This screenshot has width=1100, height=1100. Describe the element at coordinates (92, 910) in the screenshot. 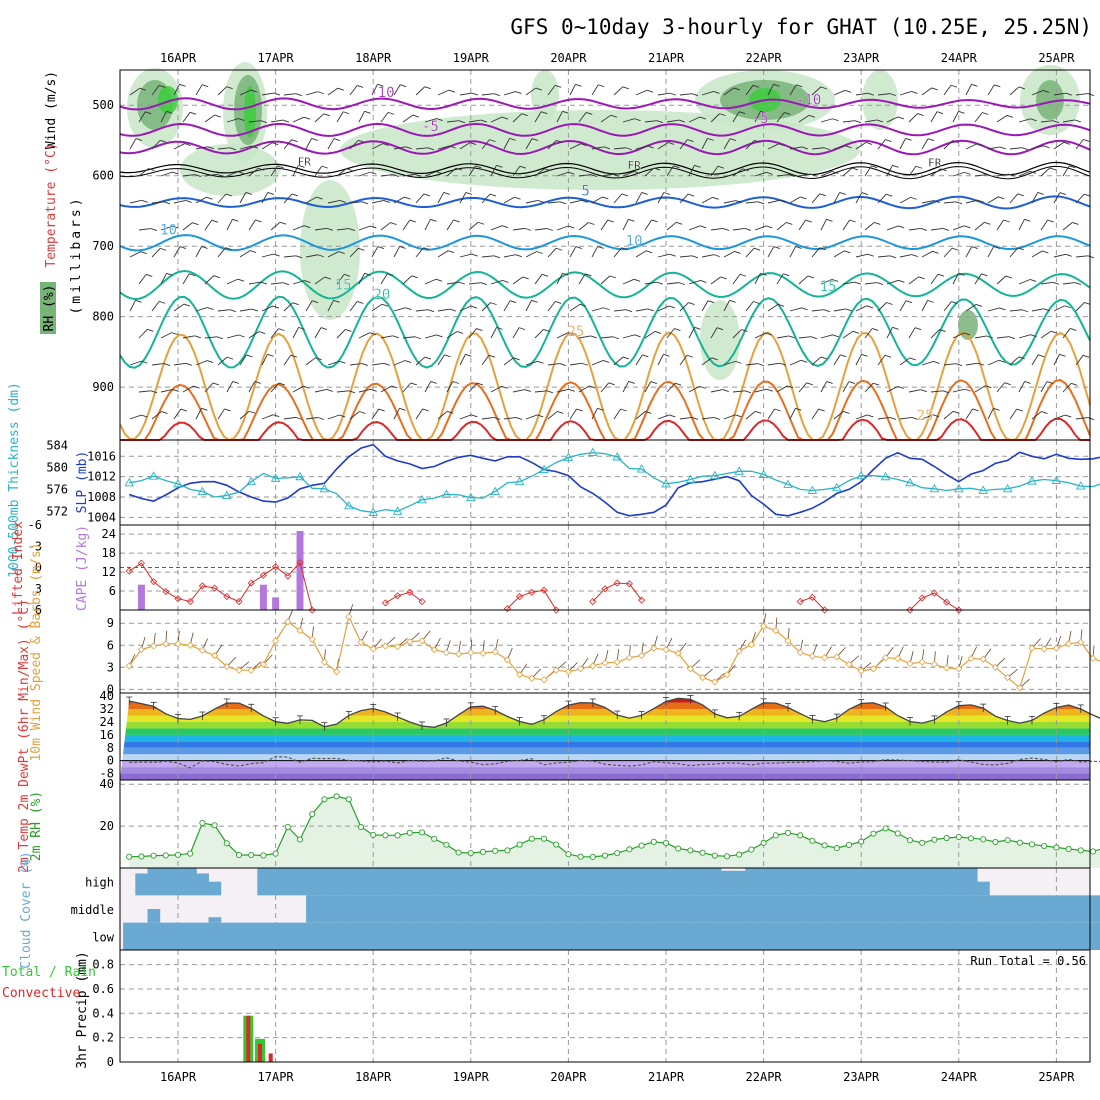

I see `cloud-row-label: middle` at that location.